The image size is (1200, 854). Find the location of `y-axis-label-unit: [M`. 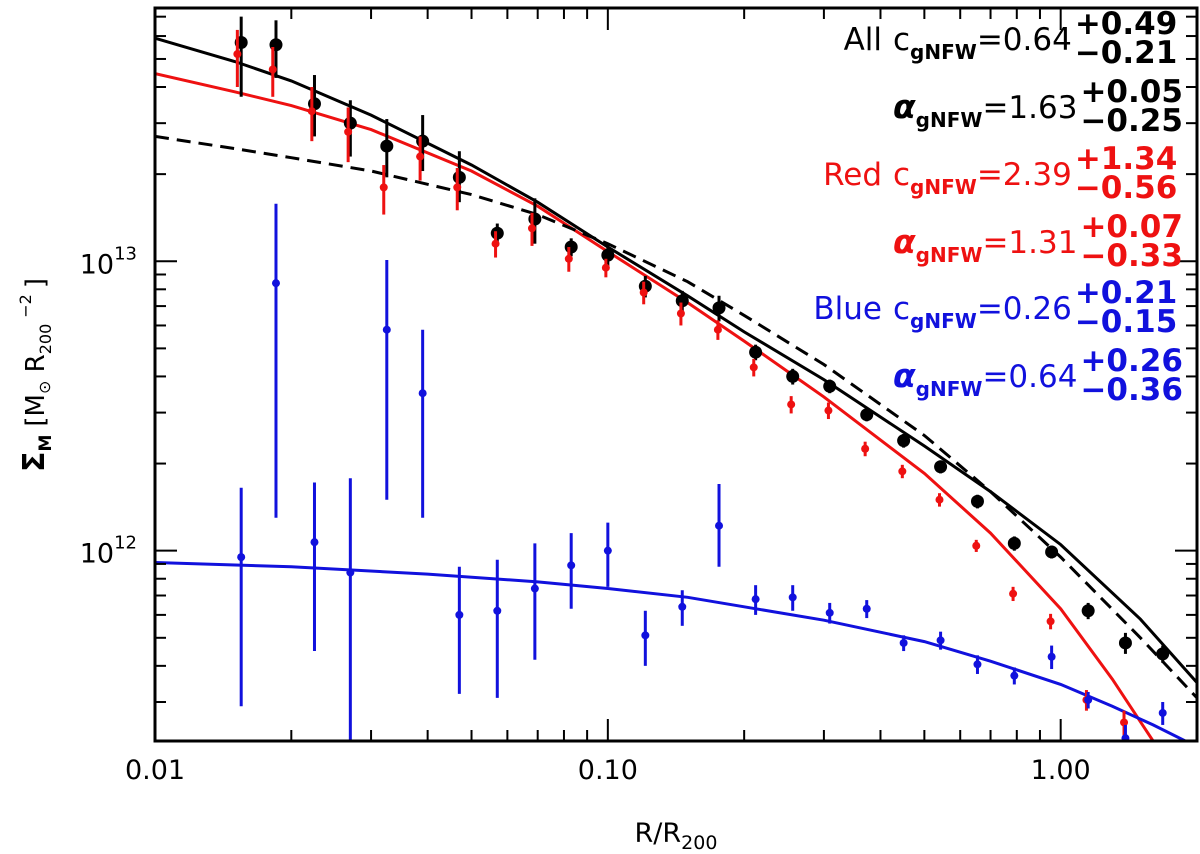

y-axis-label-unit: [M is located at coordinates (36, 410).